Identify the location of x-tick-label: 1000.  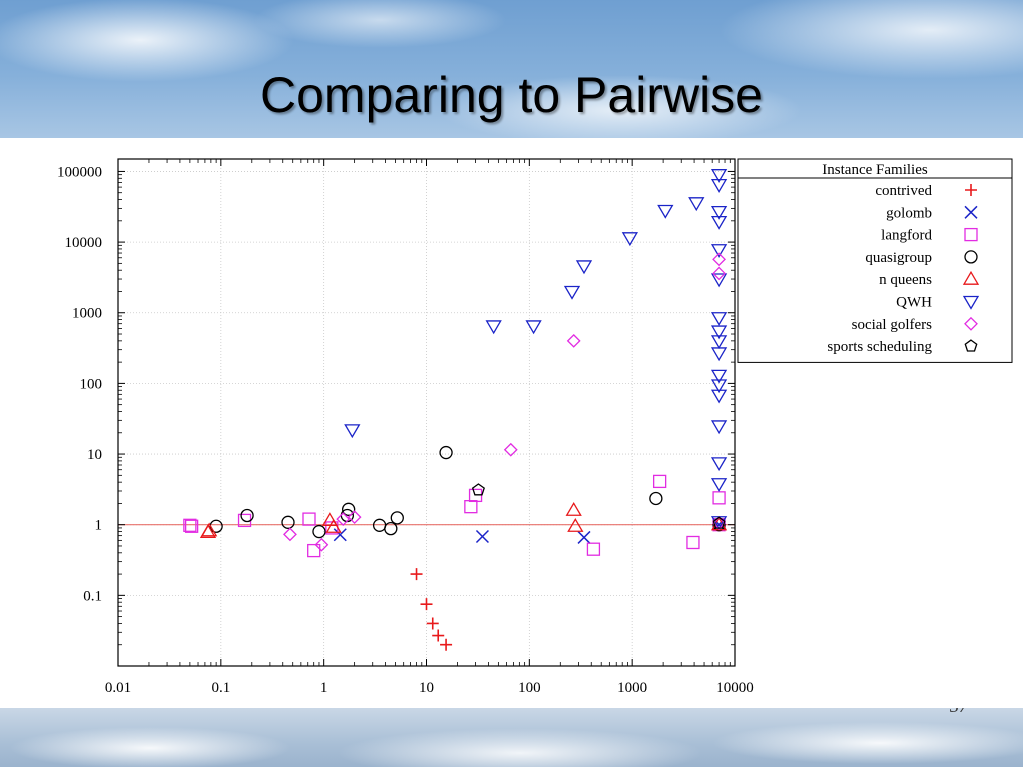
(632, 688).